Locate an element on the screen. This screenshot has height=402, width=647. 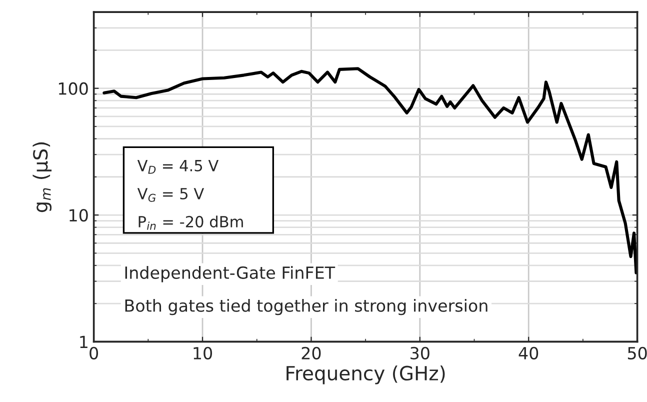
y-tick-label: 10 is located at coordinates (79, 215).